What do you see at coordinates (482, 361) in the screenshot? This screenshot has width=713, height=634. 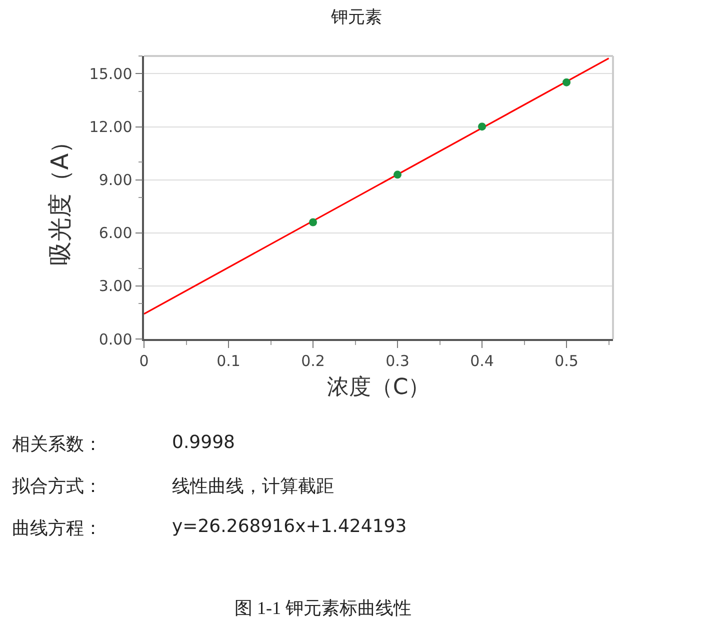 I see `x-tick-label: 0.4` at bounding box center [482, 361].